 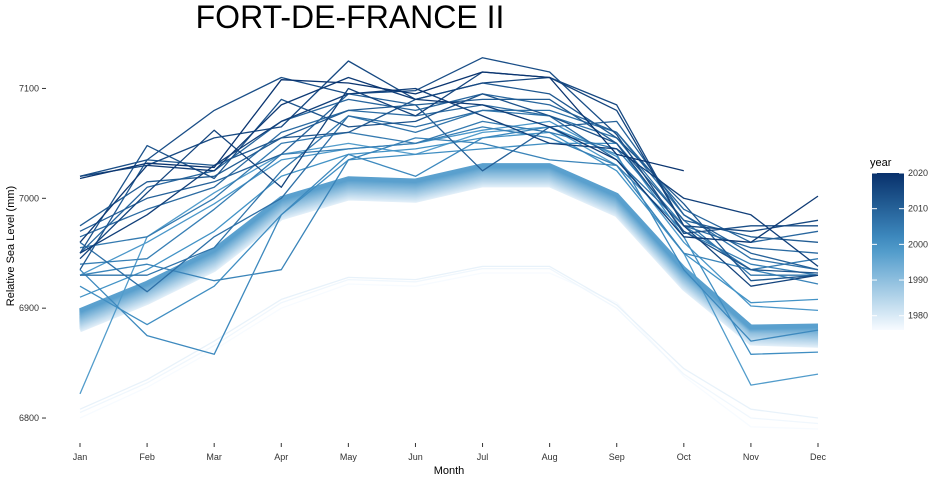 I want to click on x-tick-label: May, so click(x=349, y=457).